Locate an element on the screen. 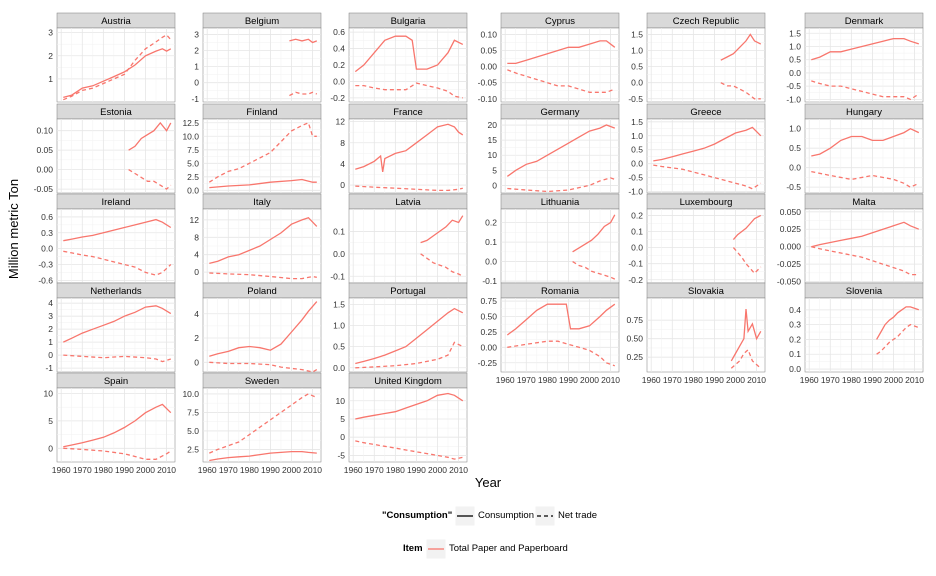 This screenshot has height=576, width=936. y-tick-label-belgium: -1 is located at coordinates (195, 99).